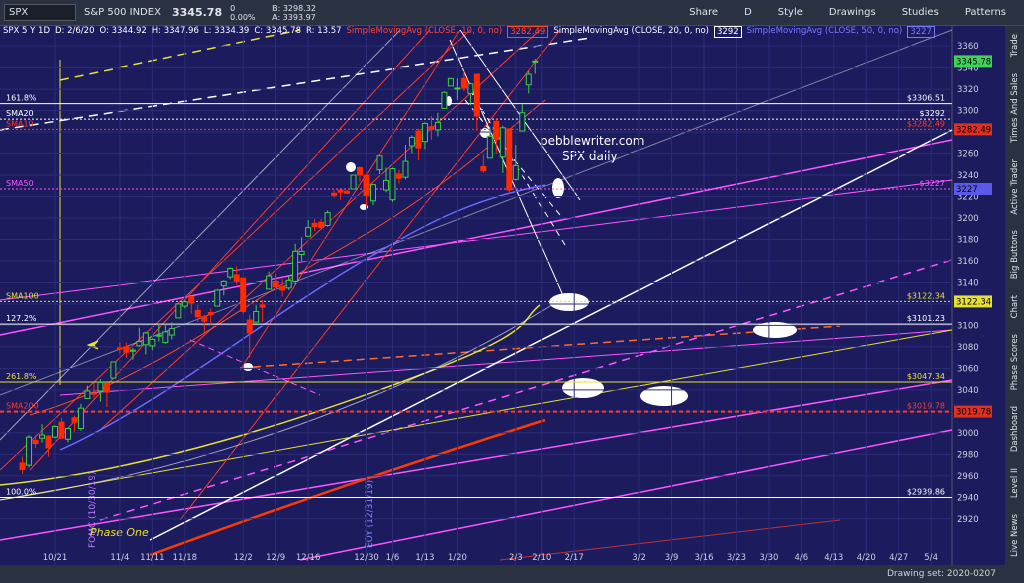 The width and height of the screenshot is (1024, 583). What do you see at coordinates (968, 240) in the screenshot?
I see `y-tick-label: 3180` at bounding box center [968, 240].